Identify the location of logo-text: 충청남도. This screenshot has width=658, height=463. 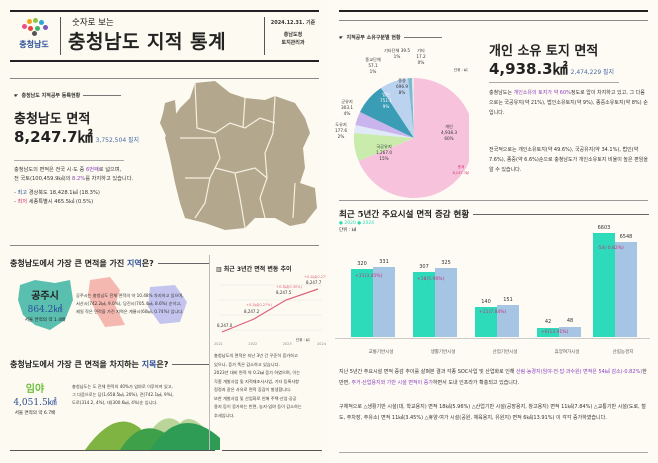
(34, 44).